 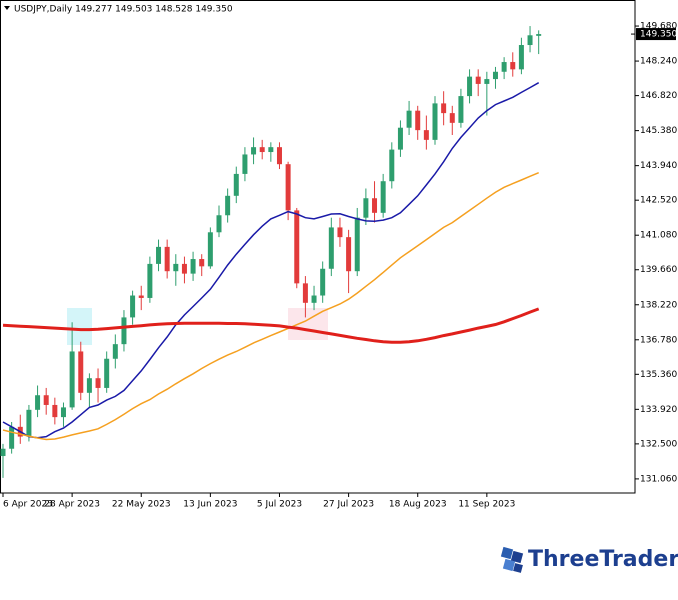 What do you see at coordinates (658, 166) in the screenshot?
I see `y-tick-label: 143.940` at bounding box center [658, 166].